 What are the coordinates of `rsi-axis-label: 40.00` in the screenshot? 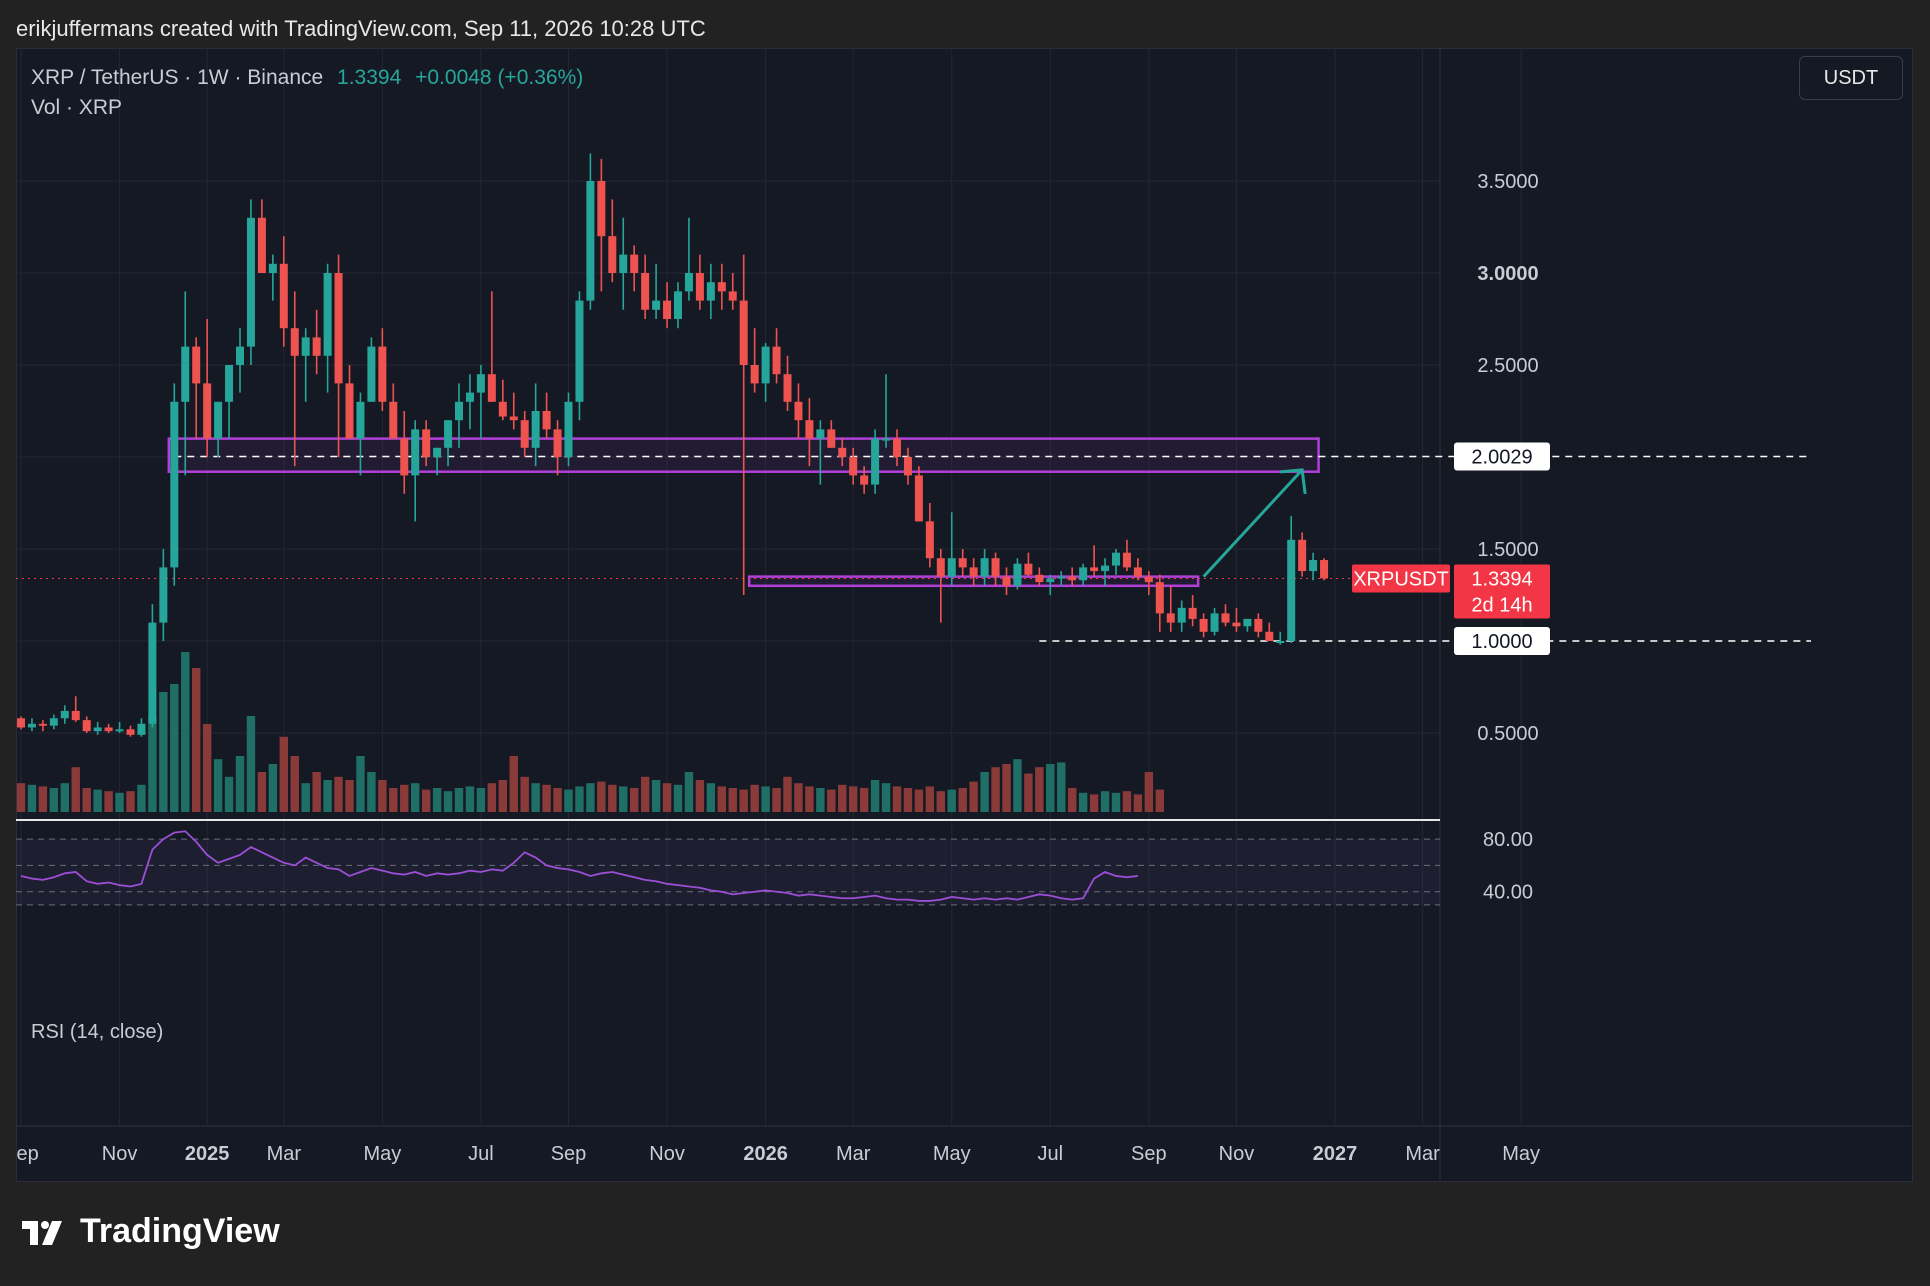 It's located at (1508, 893).